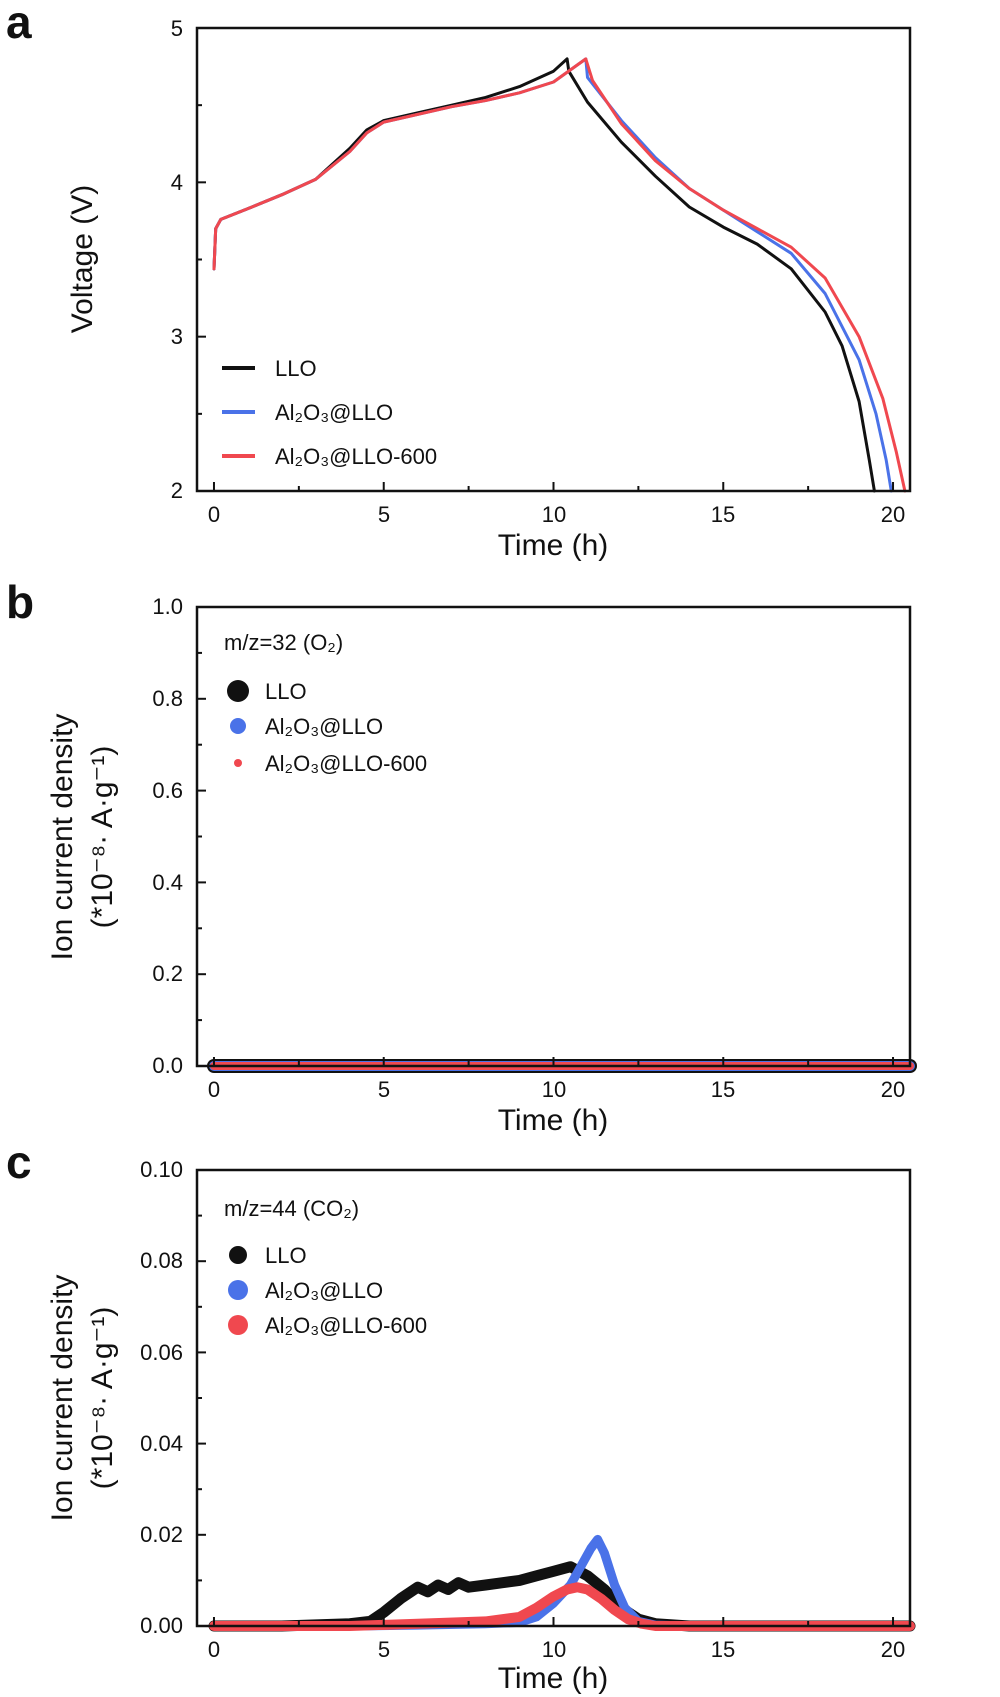 This screenshot has height=1697, width=1000. What do you see at coordinates (161, 1352) in the screenshot?
I see `panel-c-ytick-label: 0.06` at bounding box center [161, 1352].